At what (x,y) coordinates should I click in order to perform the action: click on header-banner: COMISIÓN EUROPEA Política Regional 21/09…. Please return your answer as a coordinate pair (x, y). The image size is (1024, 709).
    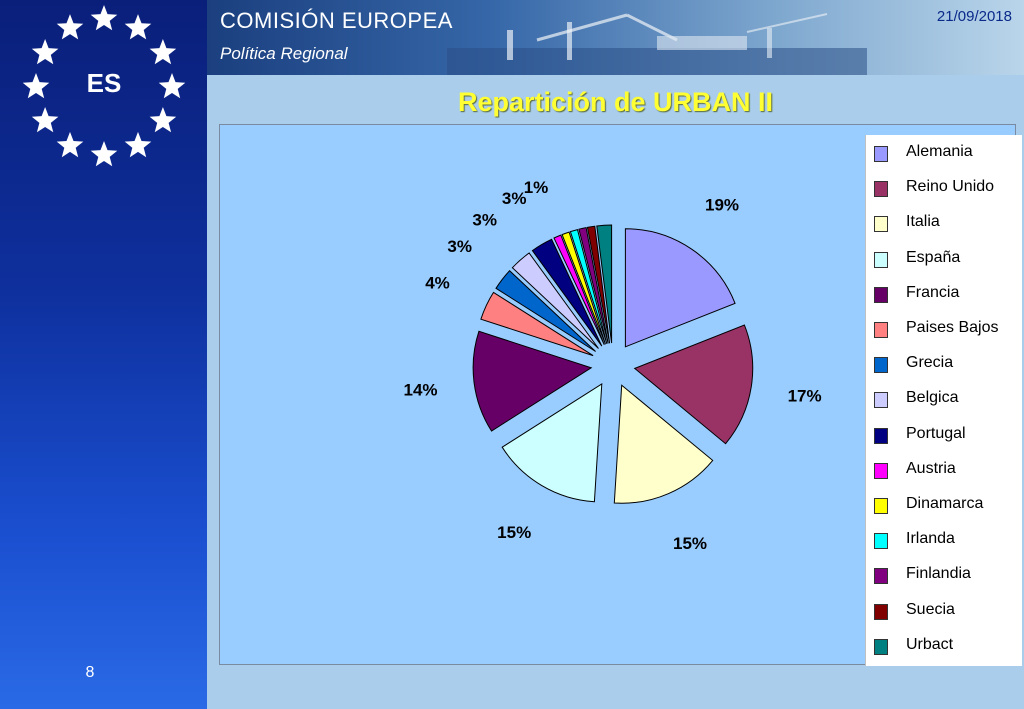
    Looking at the image, I should click on (615, 37).